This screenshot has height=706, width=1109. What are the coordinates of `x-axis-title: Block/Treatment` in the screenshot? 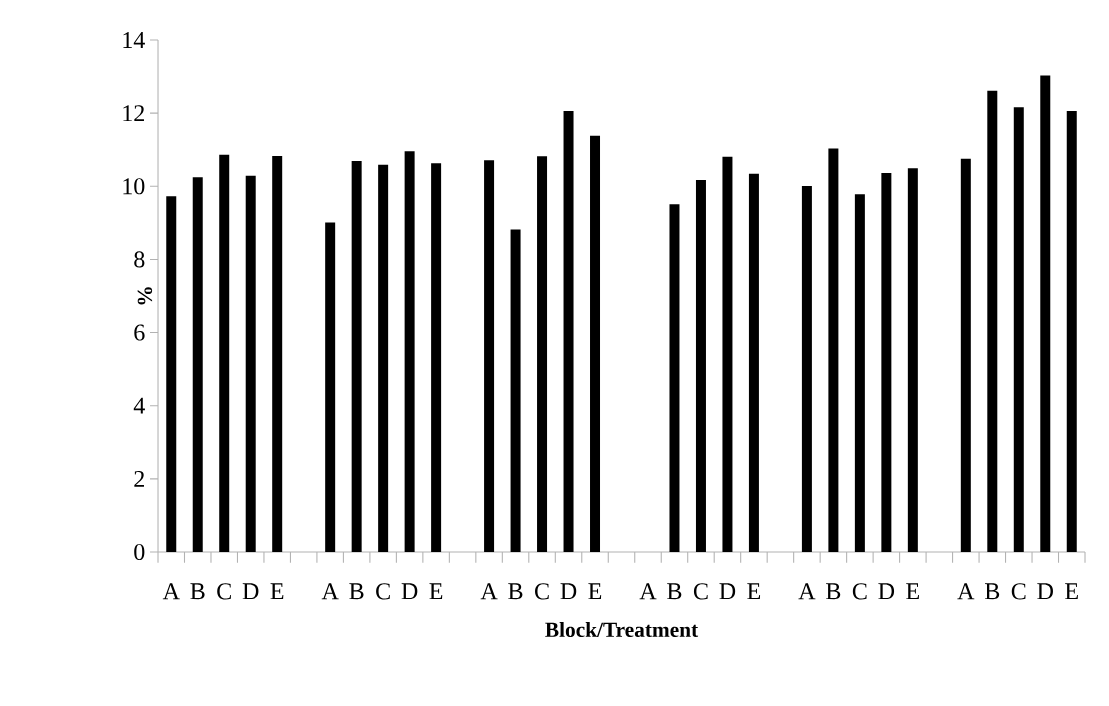 It's located at (622, 629).